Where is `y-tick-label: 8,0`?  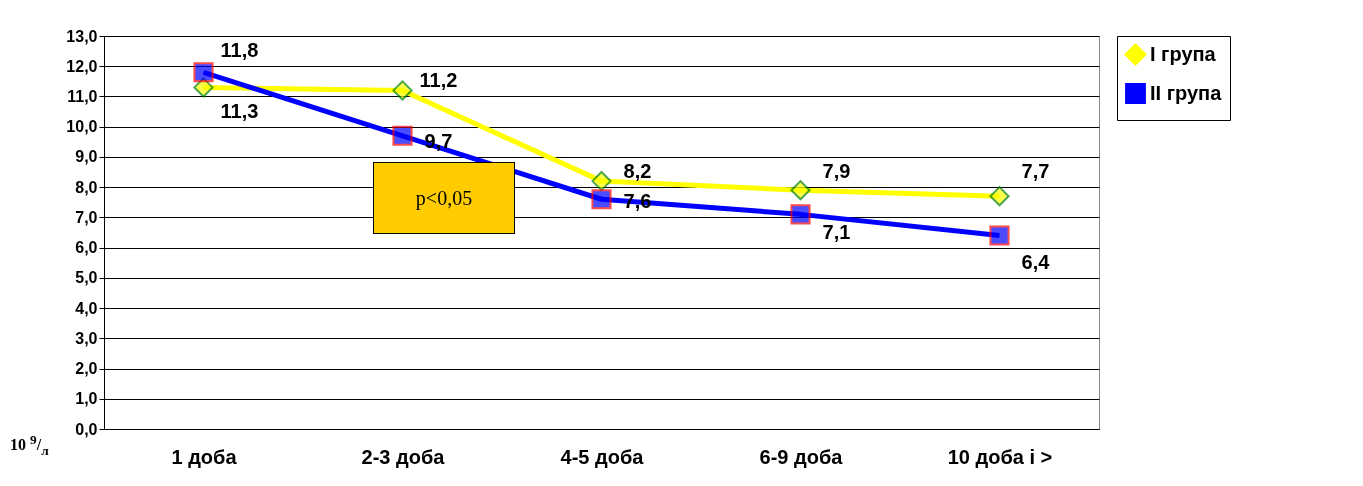 y-tick-label: 8,0 is located at coordinates (86, 187).